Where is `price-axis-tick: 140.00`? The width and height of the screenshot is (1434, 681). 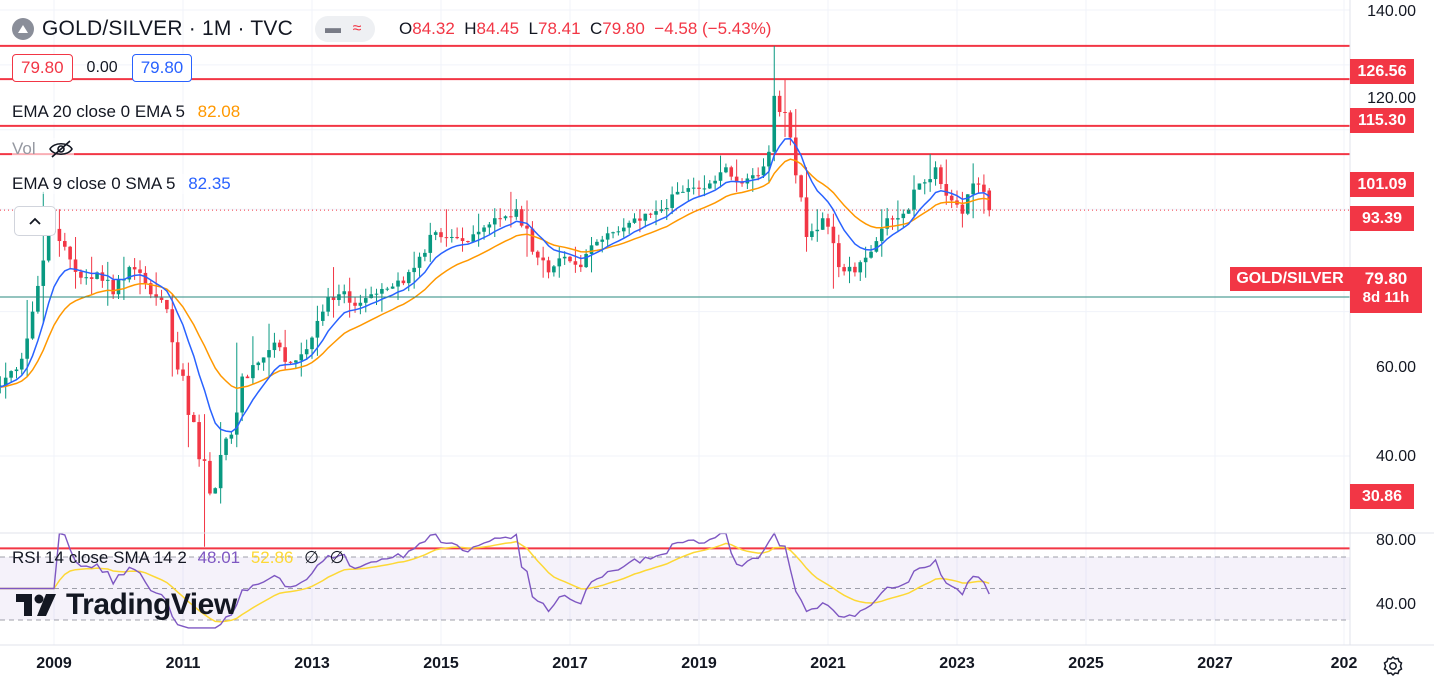 price-axis-tick: 140.00 is located at coordinates (1391, 11).